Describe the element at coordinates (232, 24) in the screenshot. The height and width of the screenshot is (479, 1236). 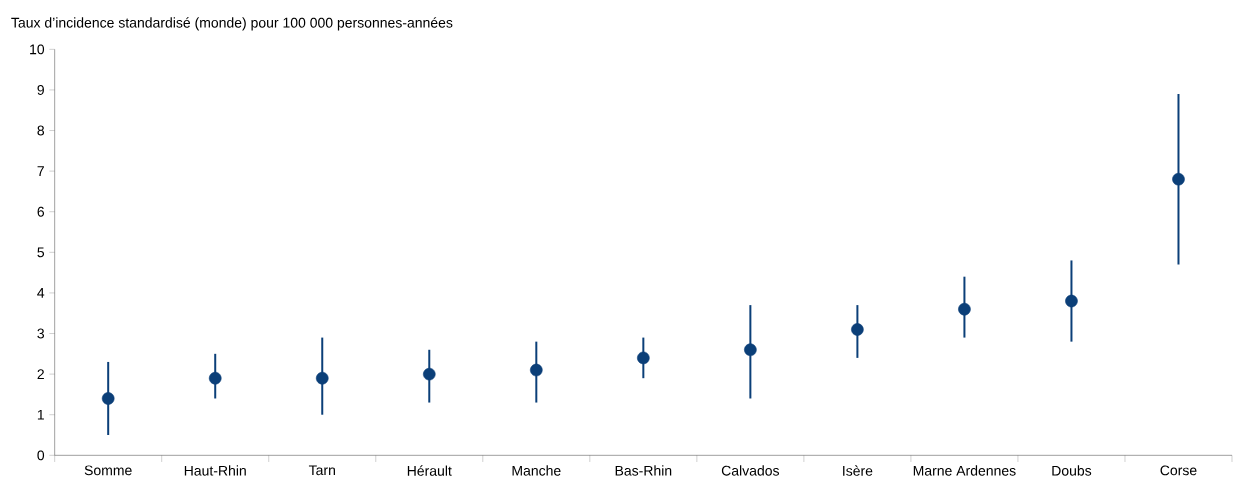
I see `y-axis-title: Taux d’incidence standardisé (monde) pour 100 000 personnes-années` at that location.